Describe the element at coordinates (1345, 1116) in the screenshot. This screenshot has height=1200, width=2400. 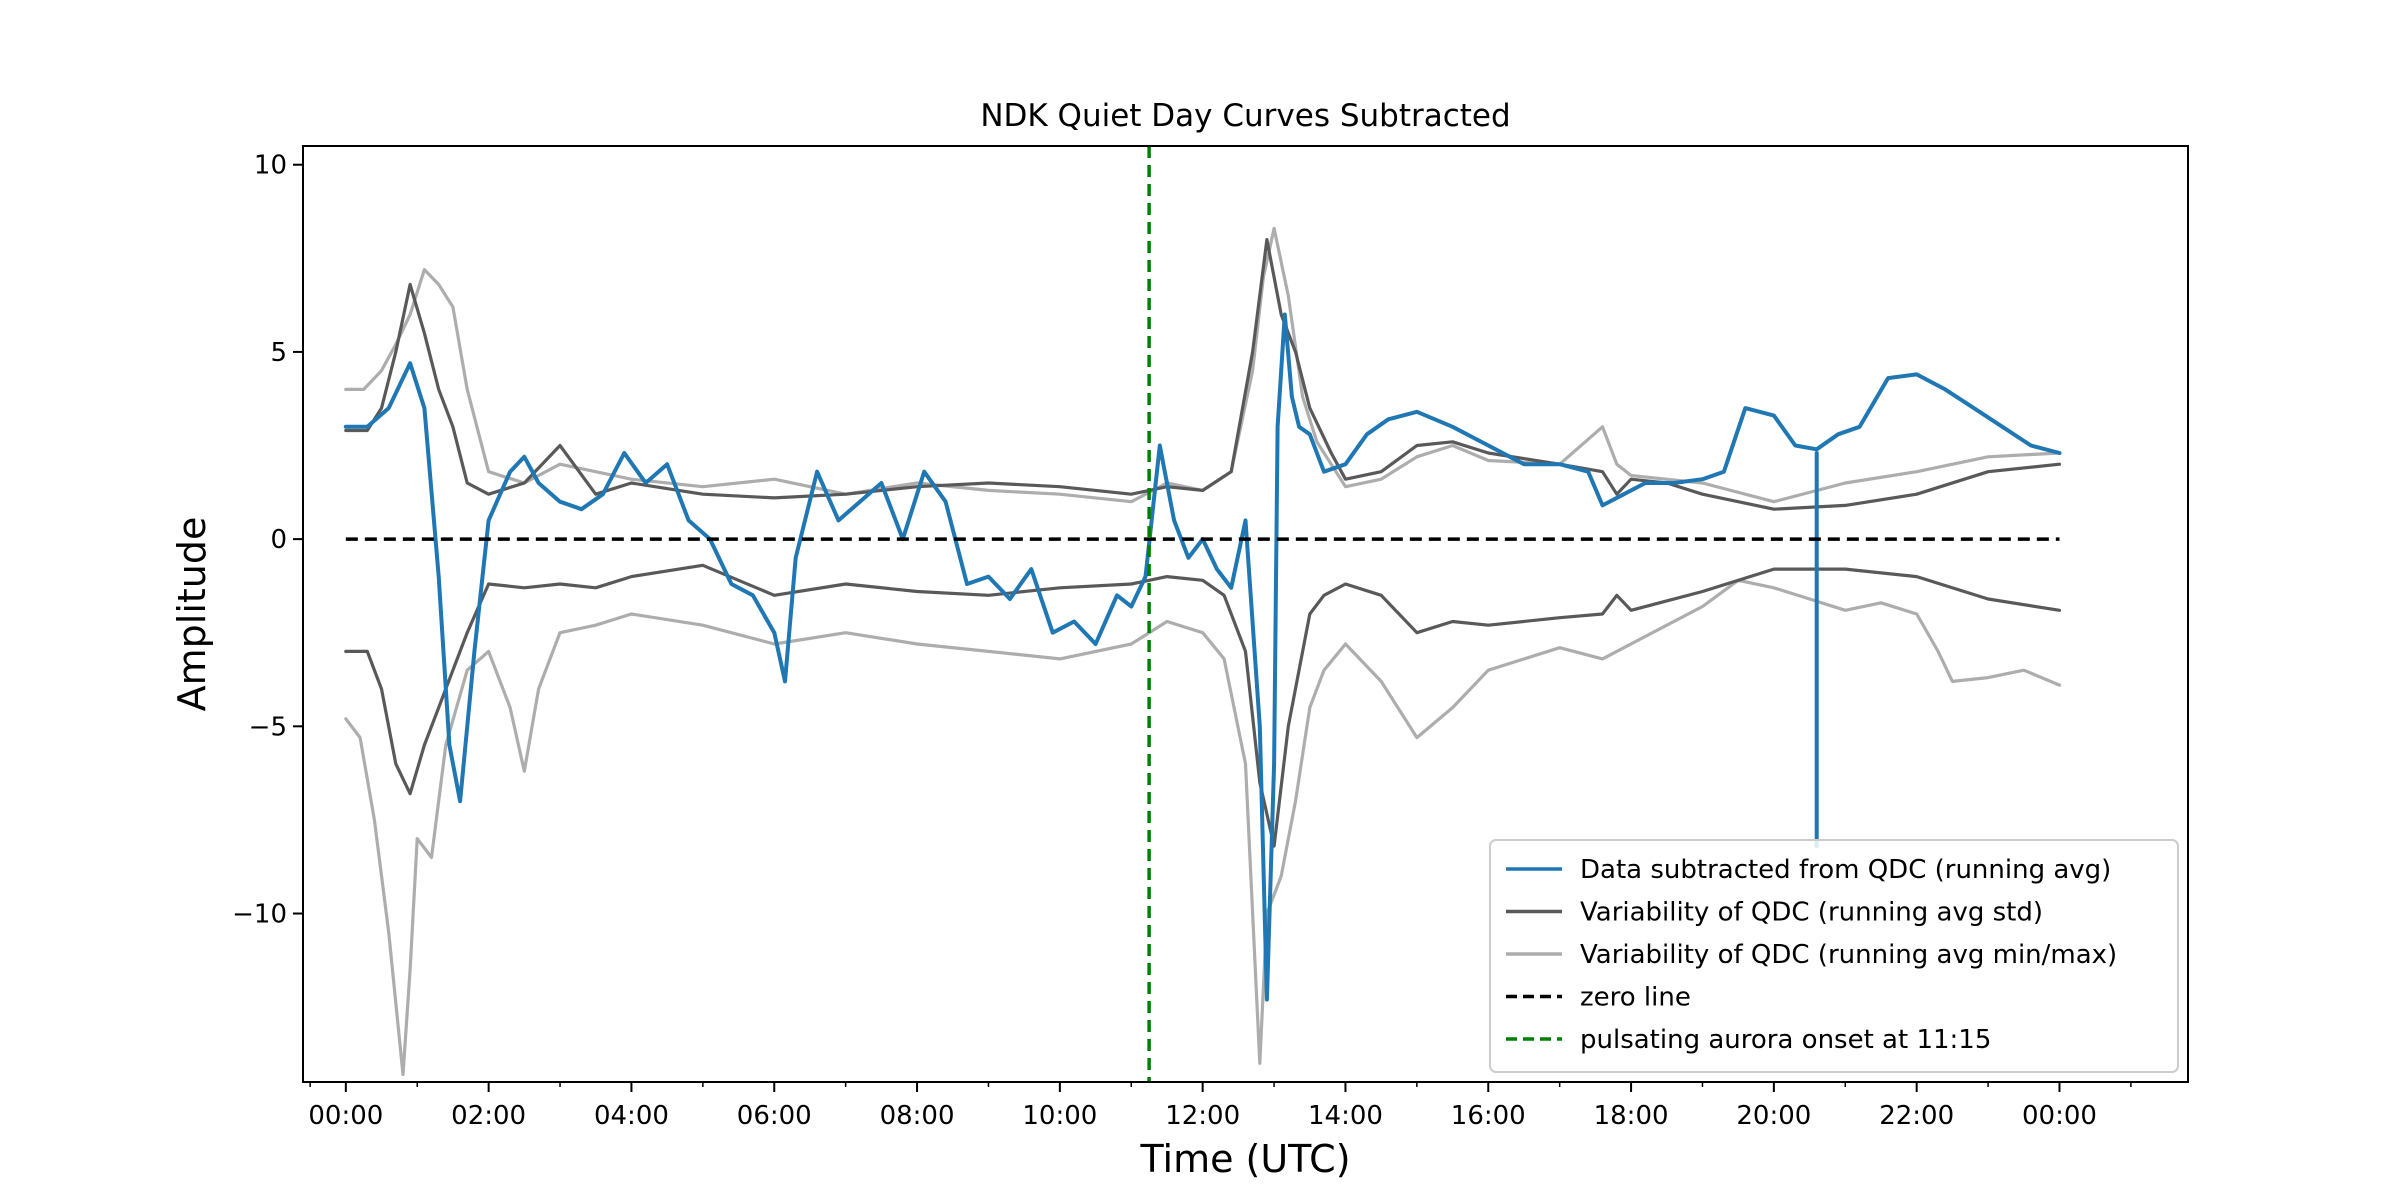
I see `x-tick-label: 14:00` at that location.